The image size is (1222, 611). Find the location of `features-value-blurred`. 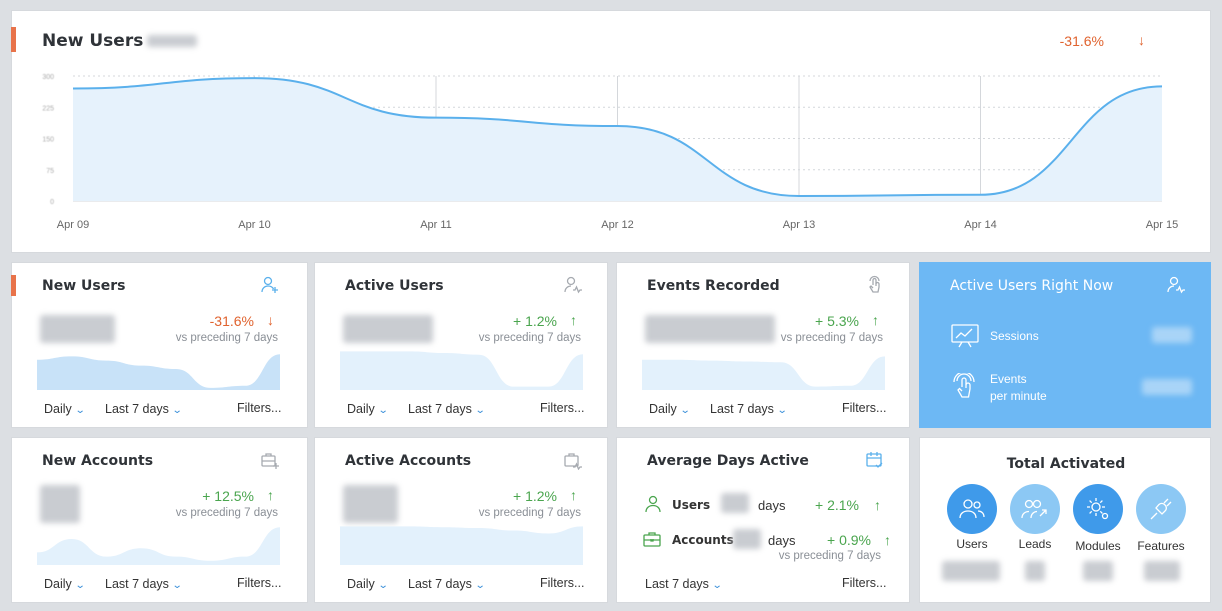

features-value-blurred is located at coordinates (1162, 571).